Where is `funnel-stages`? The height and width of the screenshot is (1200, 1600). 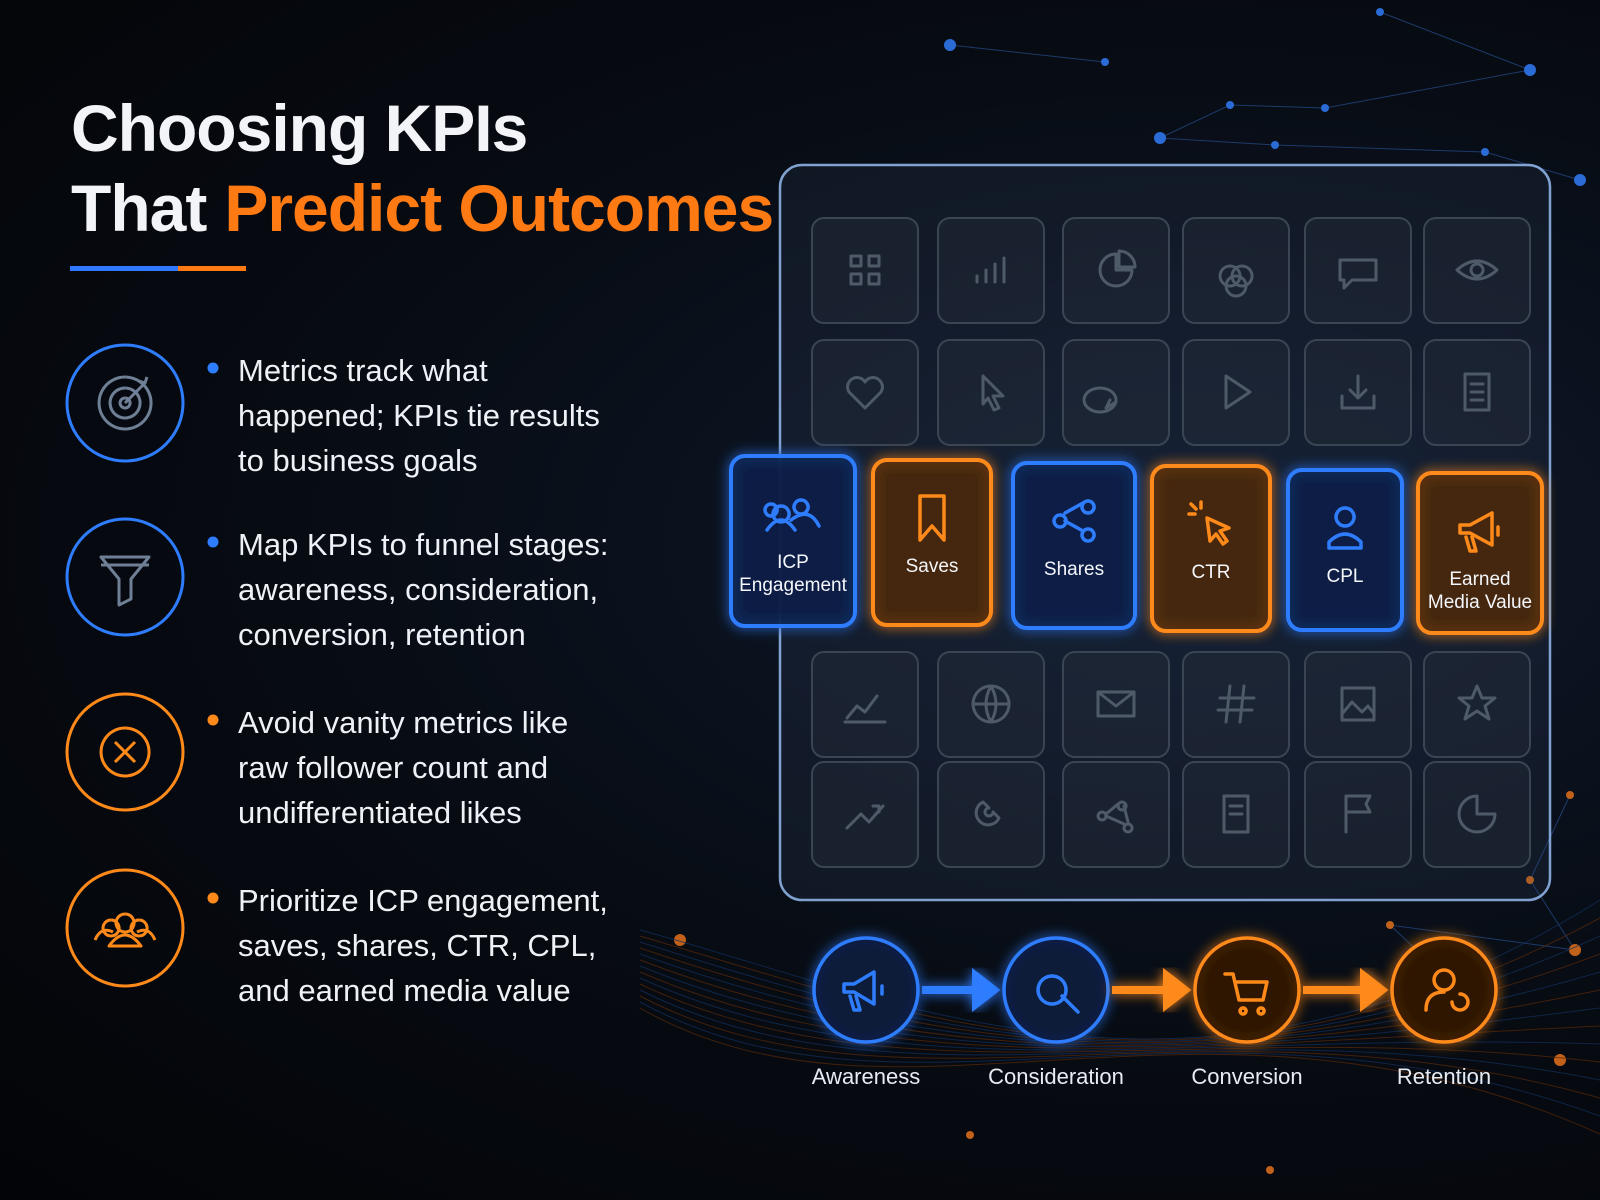 funnel-stages is located at coordinates (1155, 990).